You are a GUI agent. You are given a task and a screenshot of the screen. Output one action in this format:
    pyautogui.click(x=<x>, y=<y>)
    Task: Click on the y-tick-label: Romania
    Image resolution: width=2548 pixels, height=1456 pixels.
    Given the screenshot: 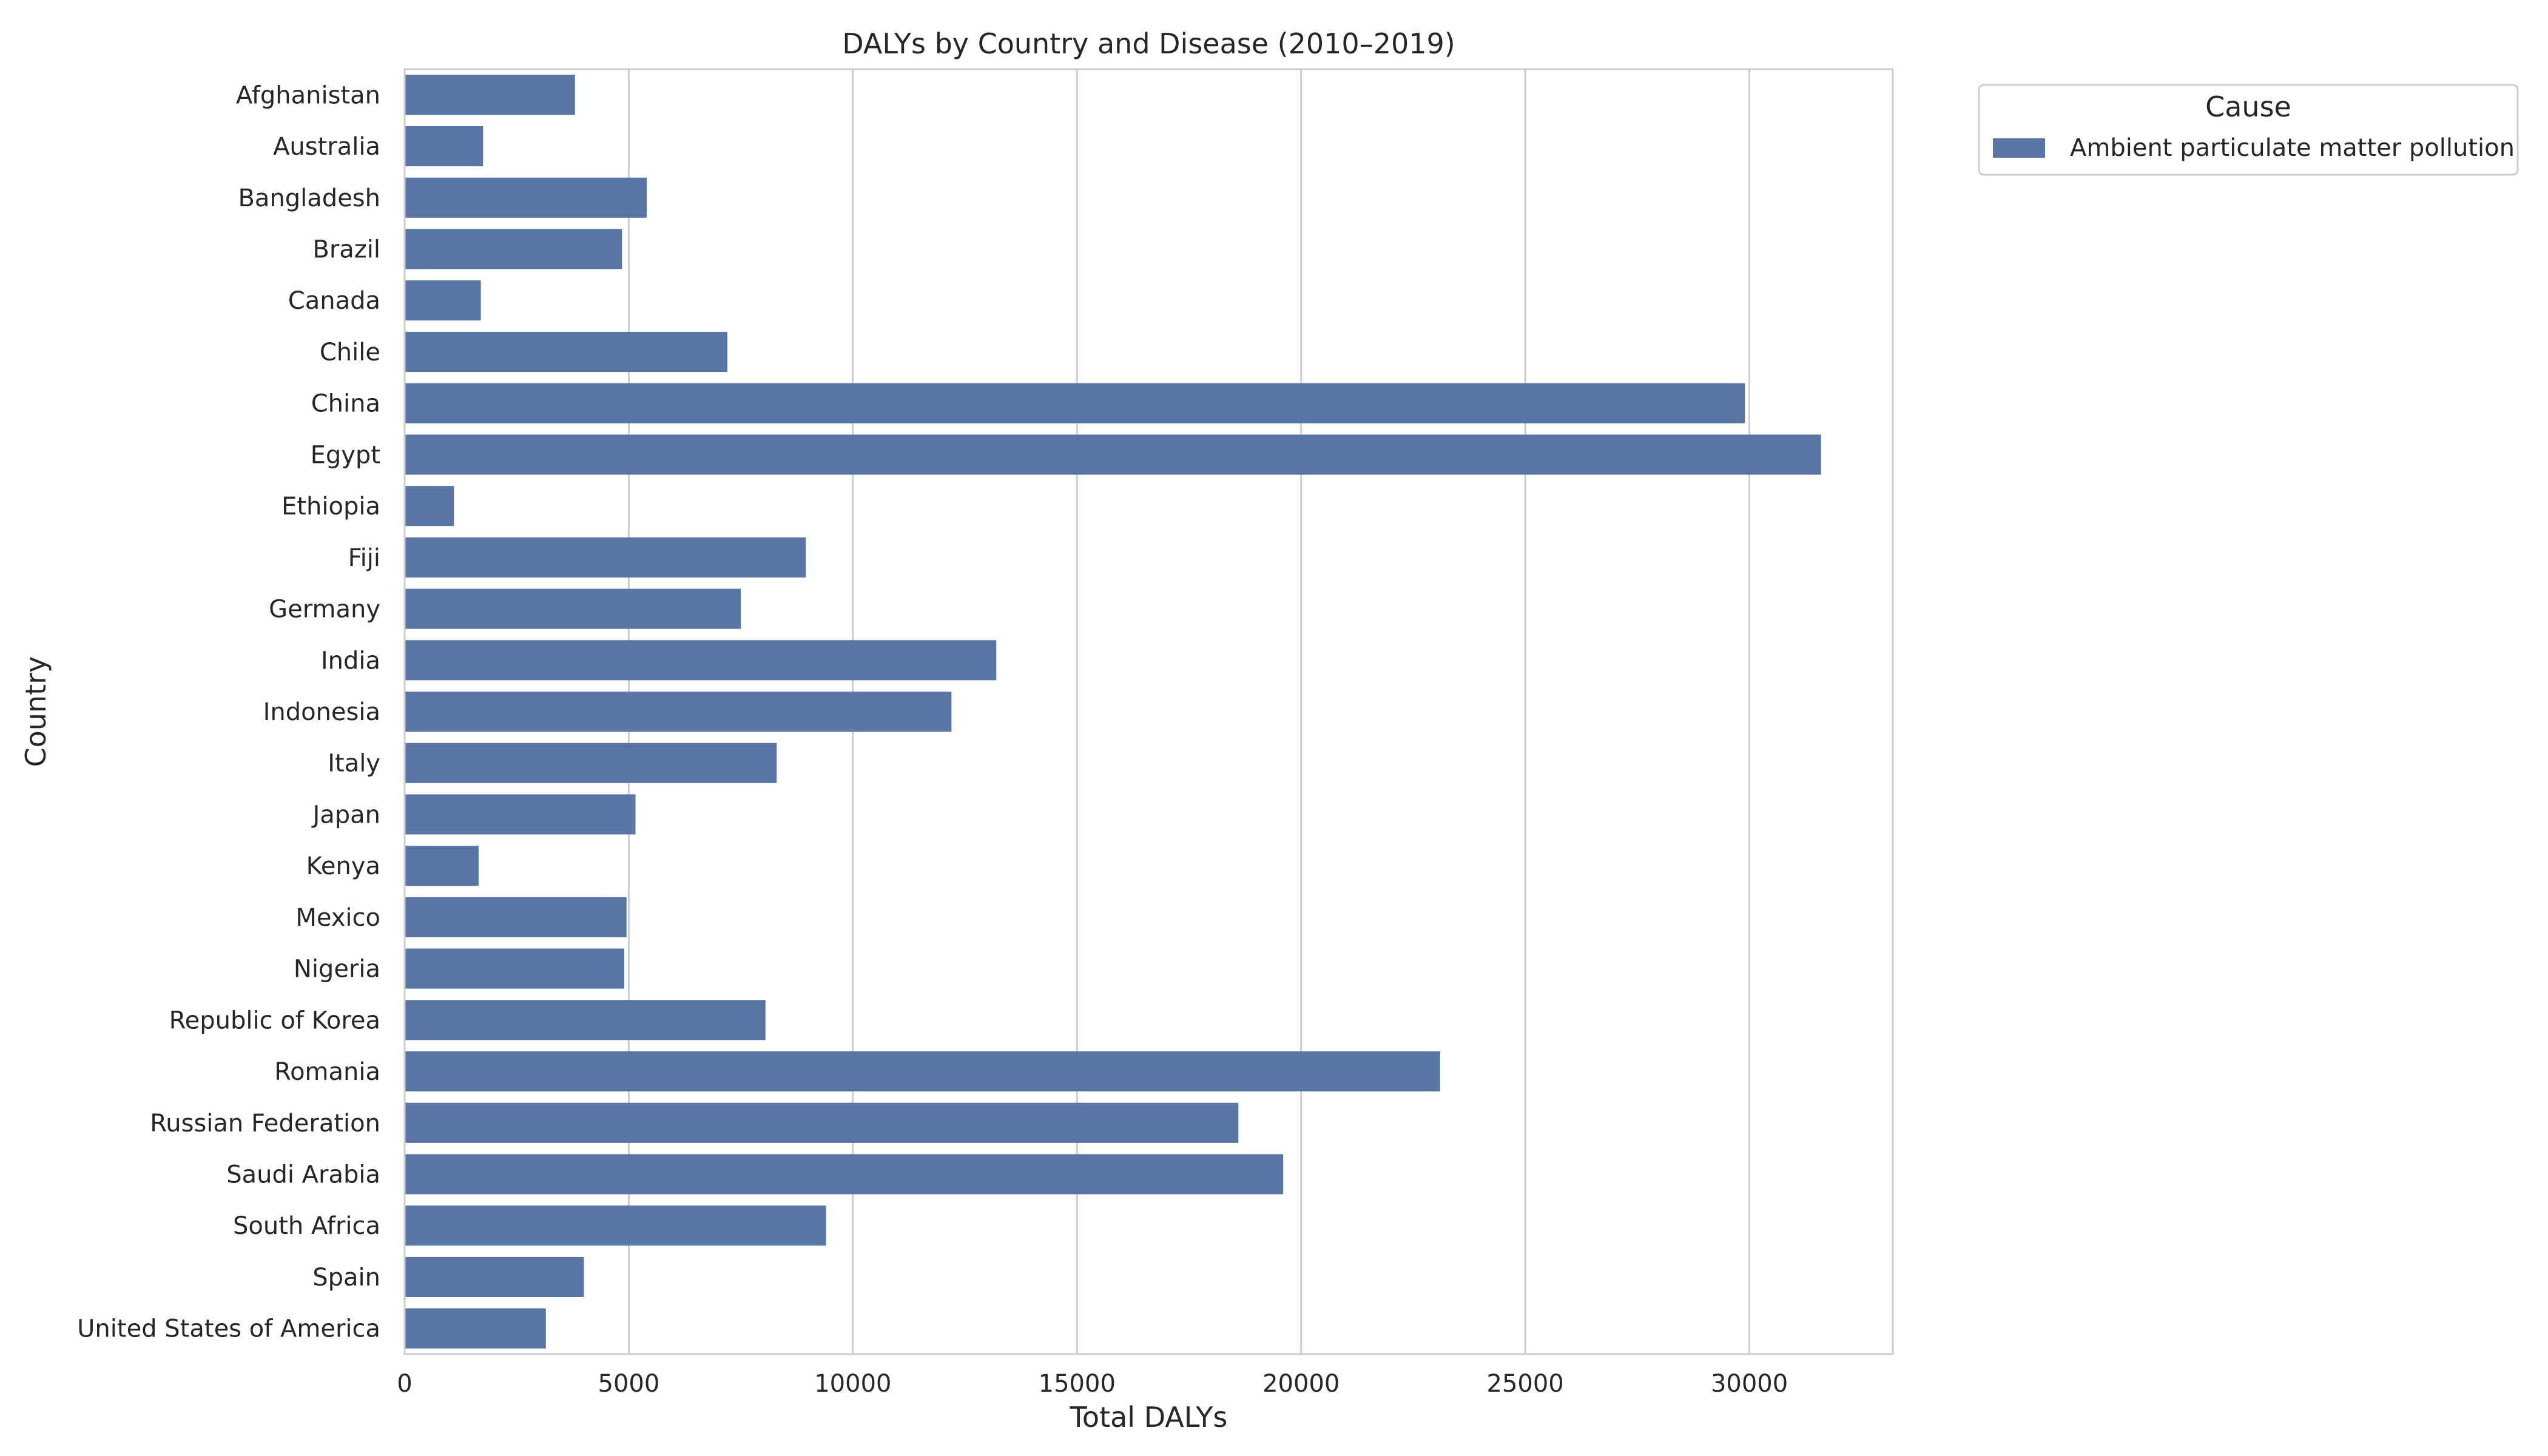 What is the action you would take?
    pyautogui.click(x=327, y=1072)
    